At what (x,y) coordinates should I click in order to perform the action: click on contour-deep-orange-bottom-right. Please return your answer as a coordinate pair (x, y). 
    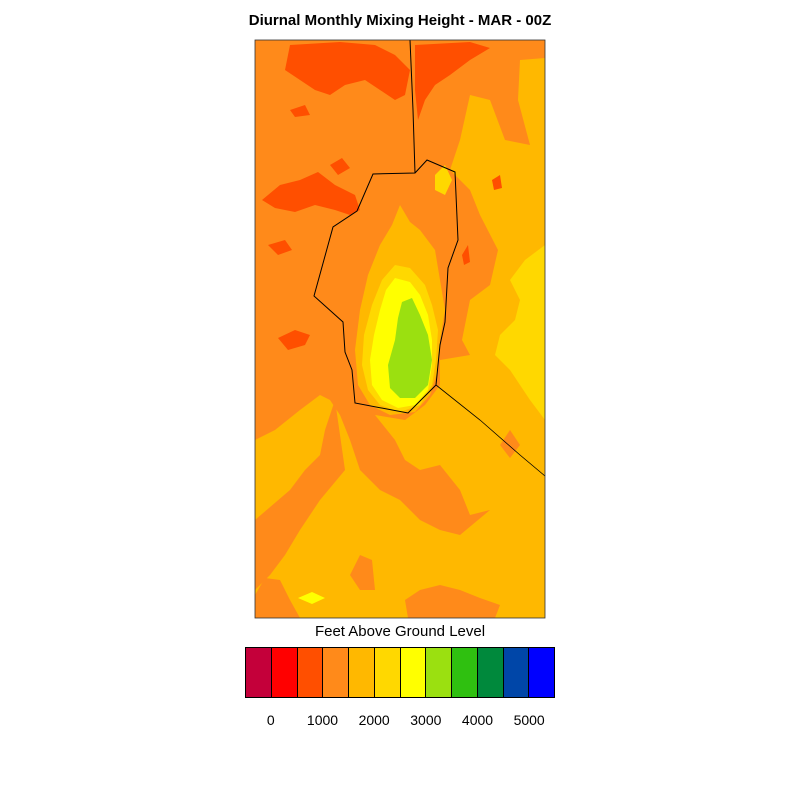
    Looking at the image, I should click on (452, 601).